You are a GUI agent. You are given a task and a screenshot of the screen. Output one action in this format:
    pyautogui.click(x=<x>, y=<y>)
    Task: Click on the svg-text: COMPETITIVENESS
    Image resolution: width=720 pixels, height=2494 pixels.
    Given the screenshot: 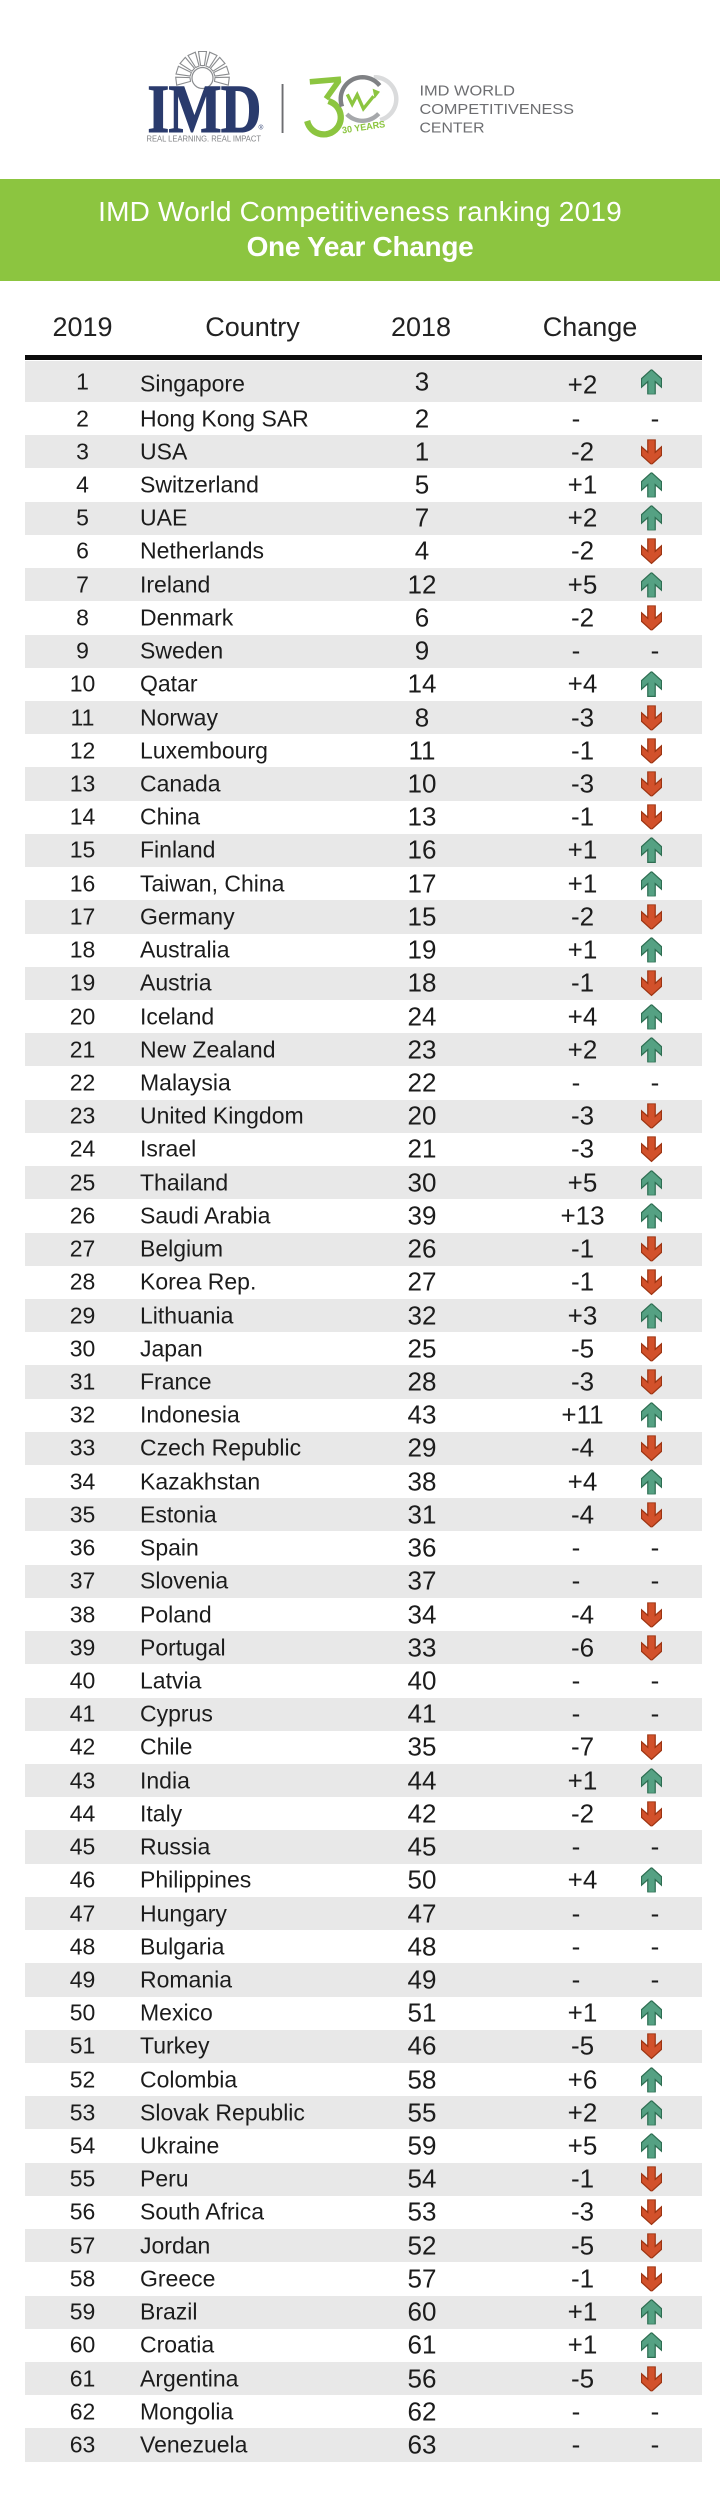 What is the action you would take?
    pyautogui.click(x=497, y=110)
    